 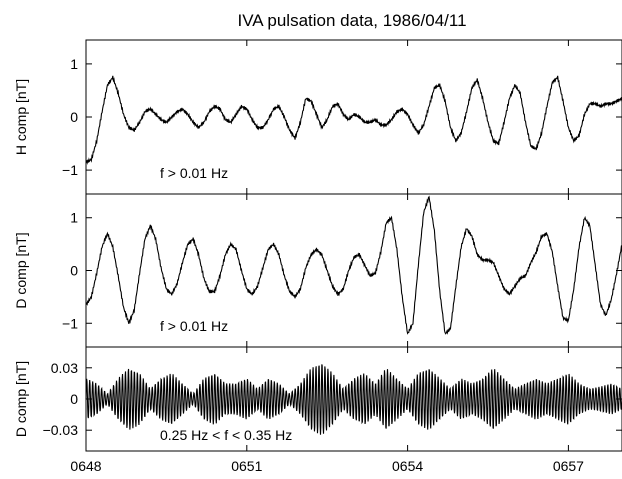 I want to click on xtick-label: 0654, so click(x=407, y=466).